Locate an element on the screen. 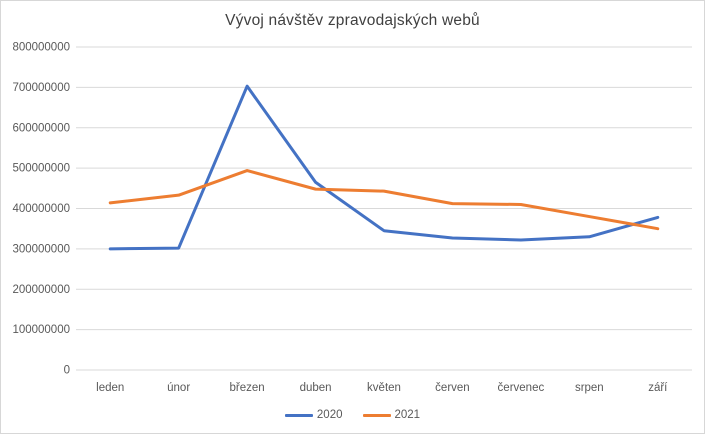 The width and height of the screenshot is (705, 434). y-axis-tick-label: 700000000 is located at coordinates (41, 88).